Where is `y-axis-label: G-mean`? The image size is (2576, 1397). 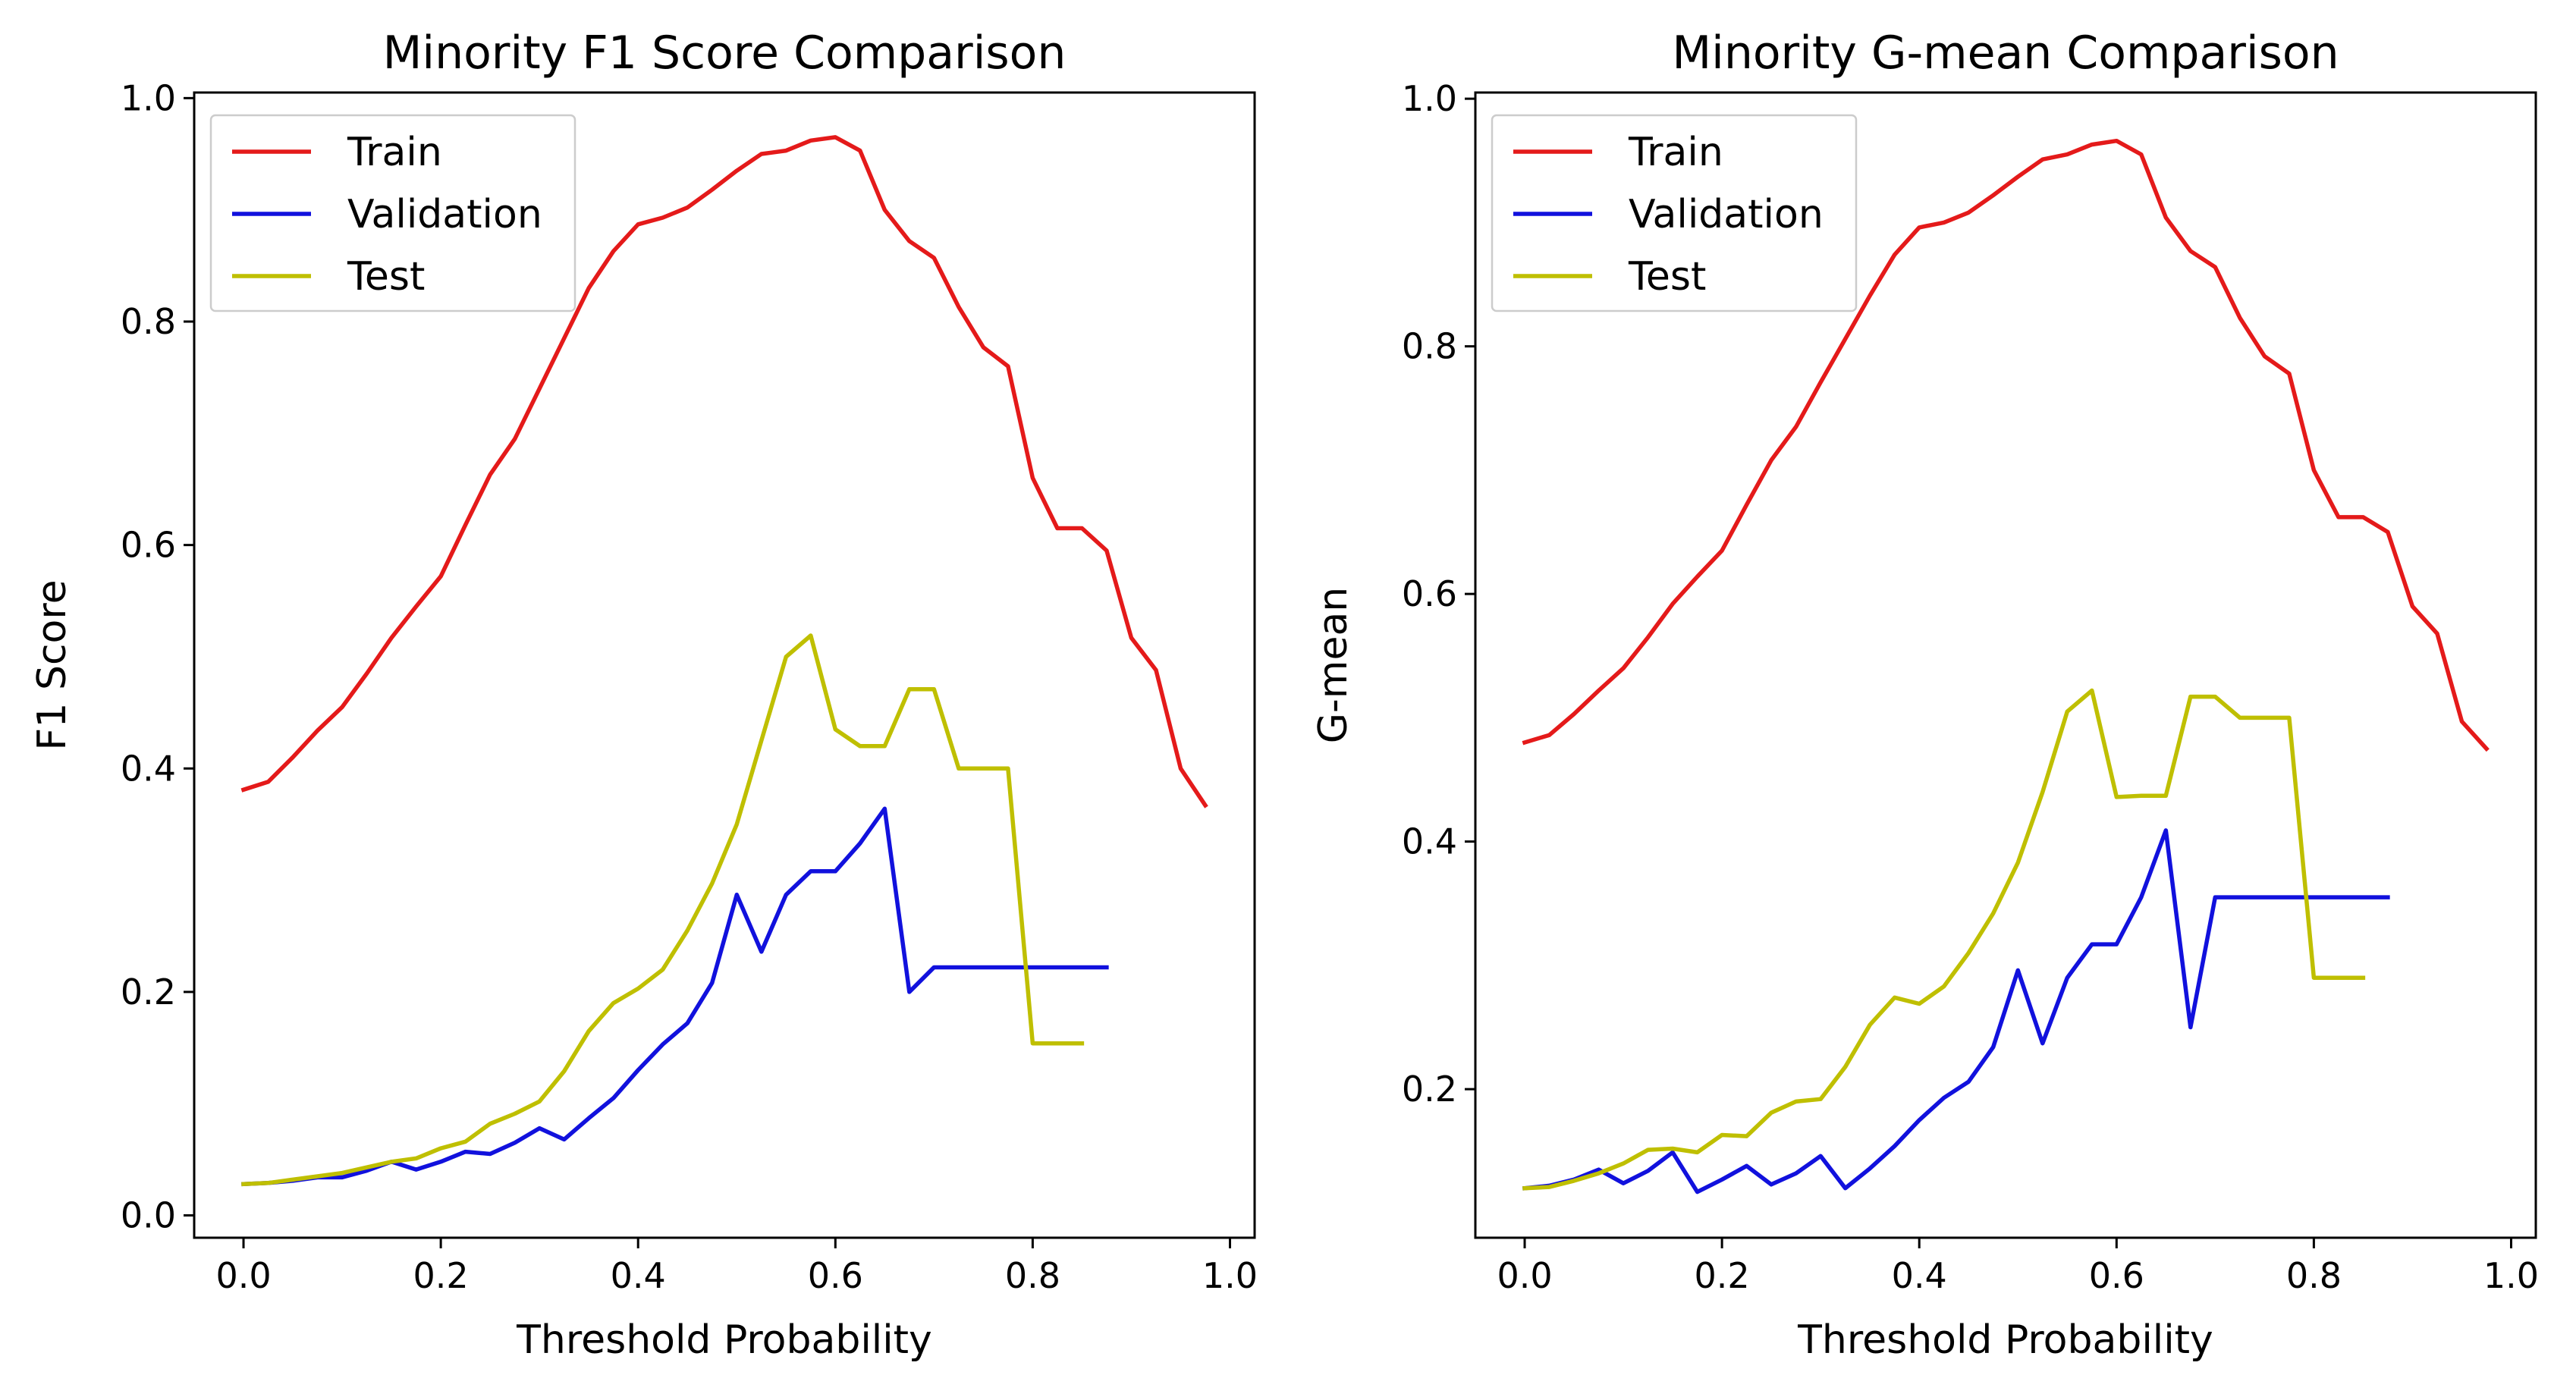 y-axis-label: G-mean is located at coordinates (1333, 665).